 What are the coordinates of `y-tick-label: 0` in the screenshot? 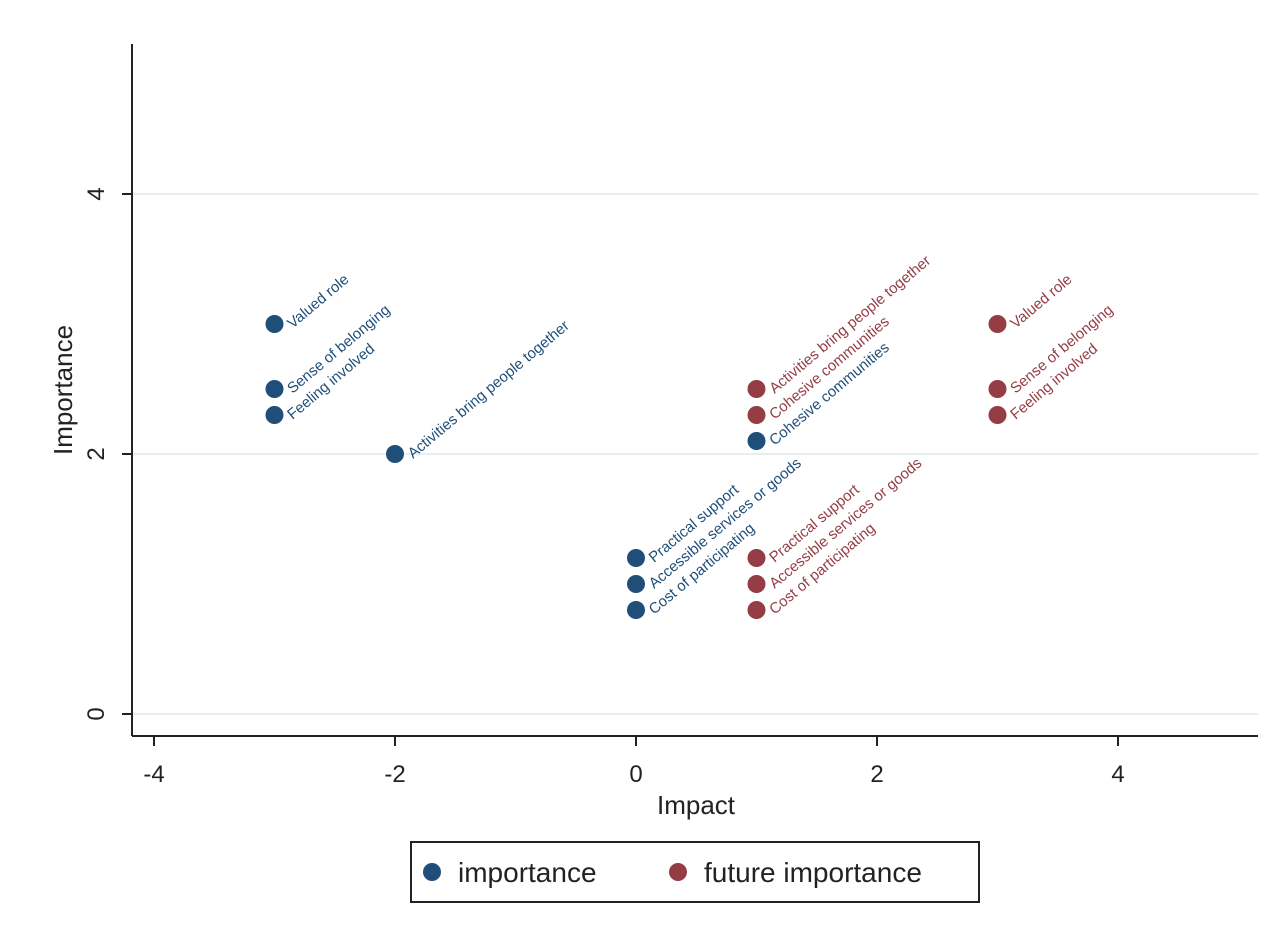 It's located at (96, 713).